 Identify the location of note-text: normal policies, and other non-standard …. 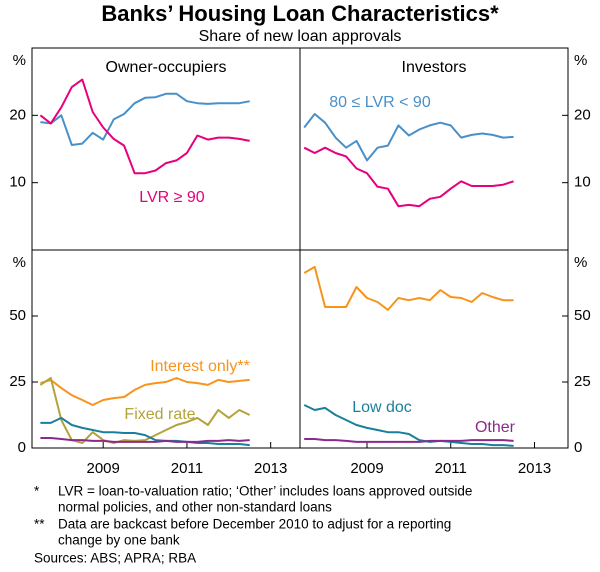
(195, 507).